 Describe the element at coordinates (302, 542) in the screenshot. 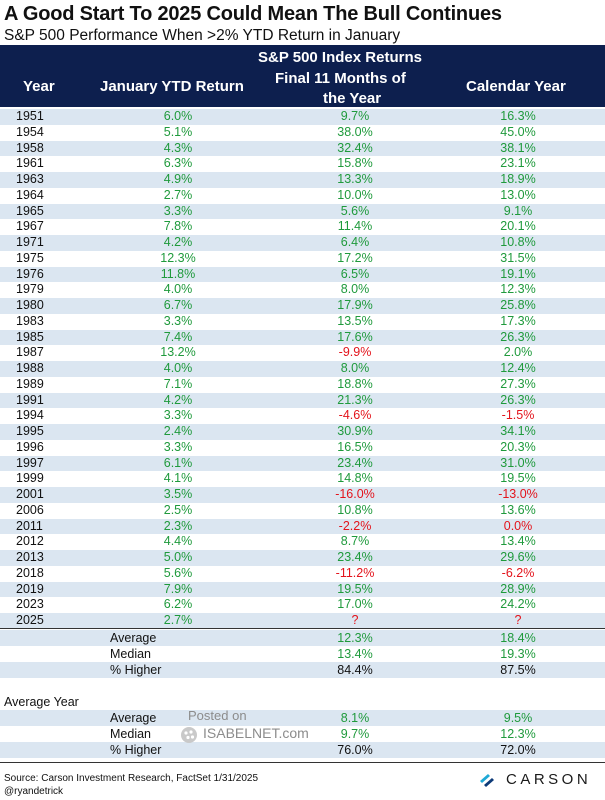

I see `table-row: 2012 4.4% 8.7% 13.4%` at that location.